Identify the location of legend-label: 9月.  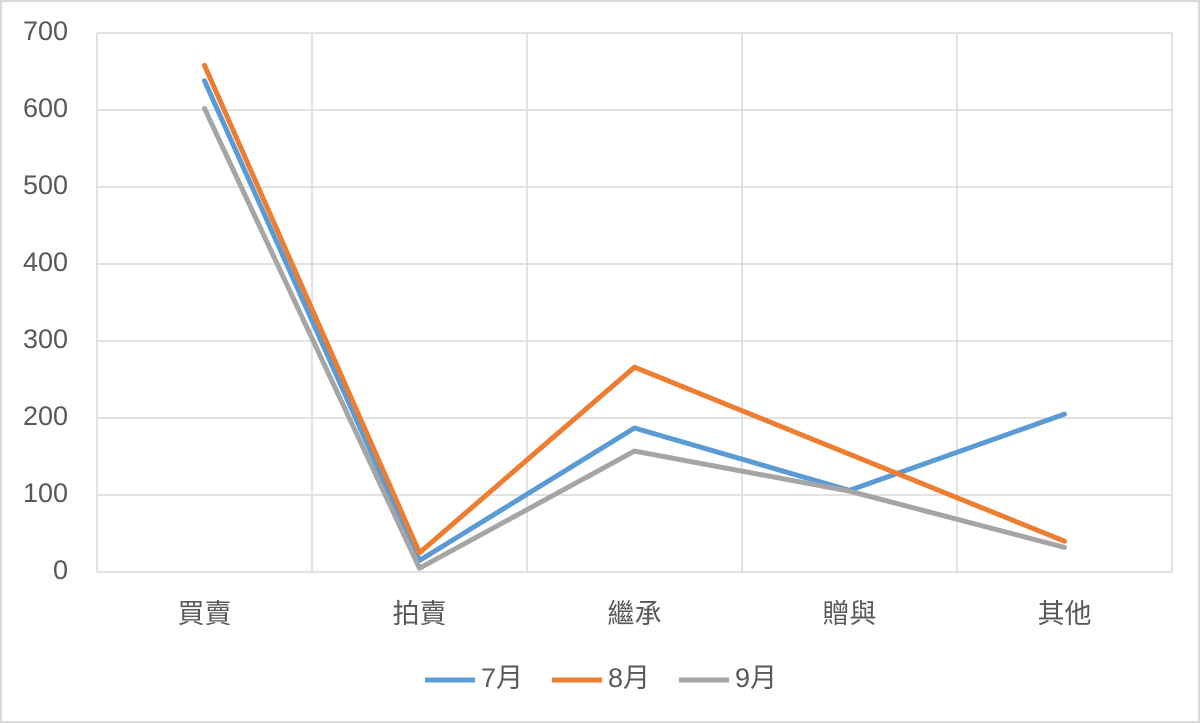
(756, 678).